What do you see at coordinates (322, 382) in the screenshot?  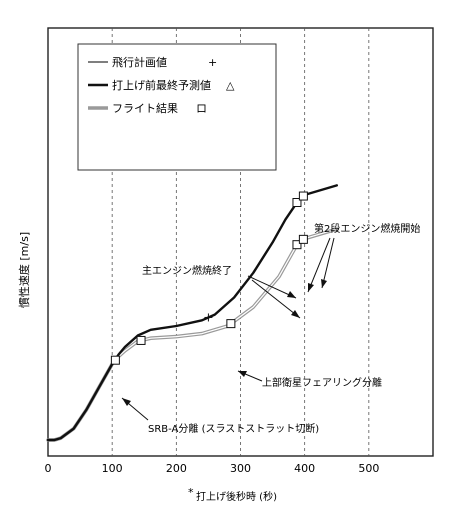 I see `annotation-fairing: 上部衛星フェアリング分離` at bounding box center [322, 382].